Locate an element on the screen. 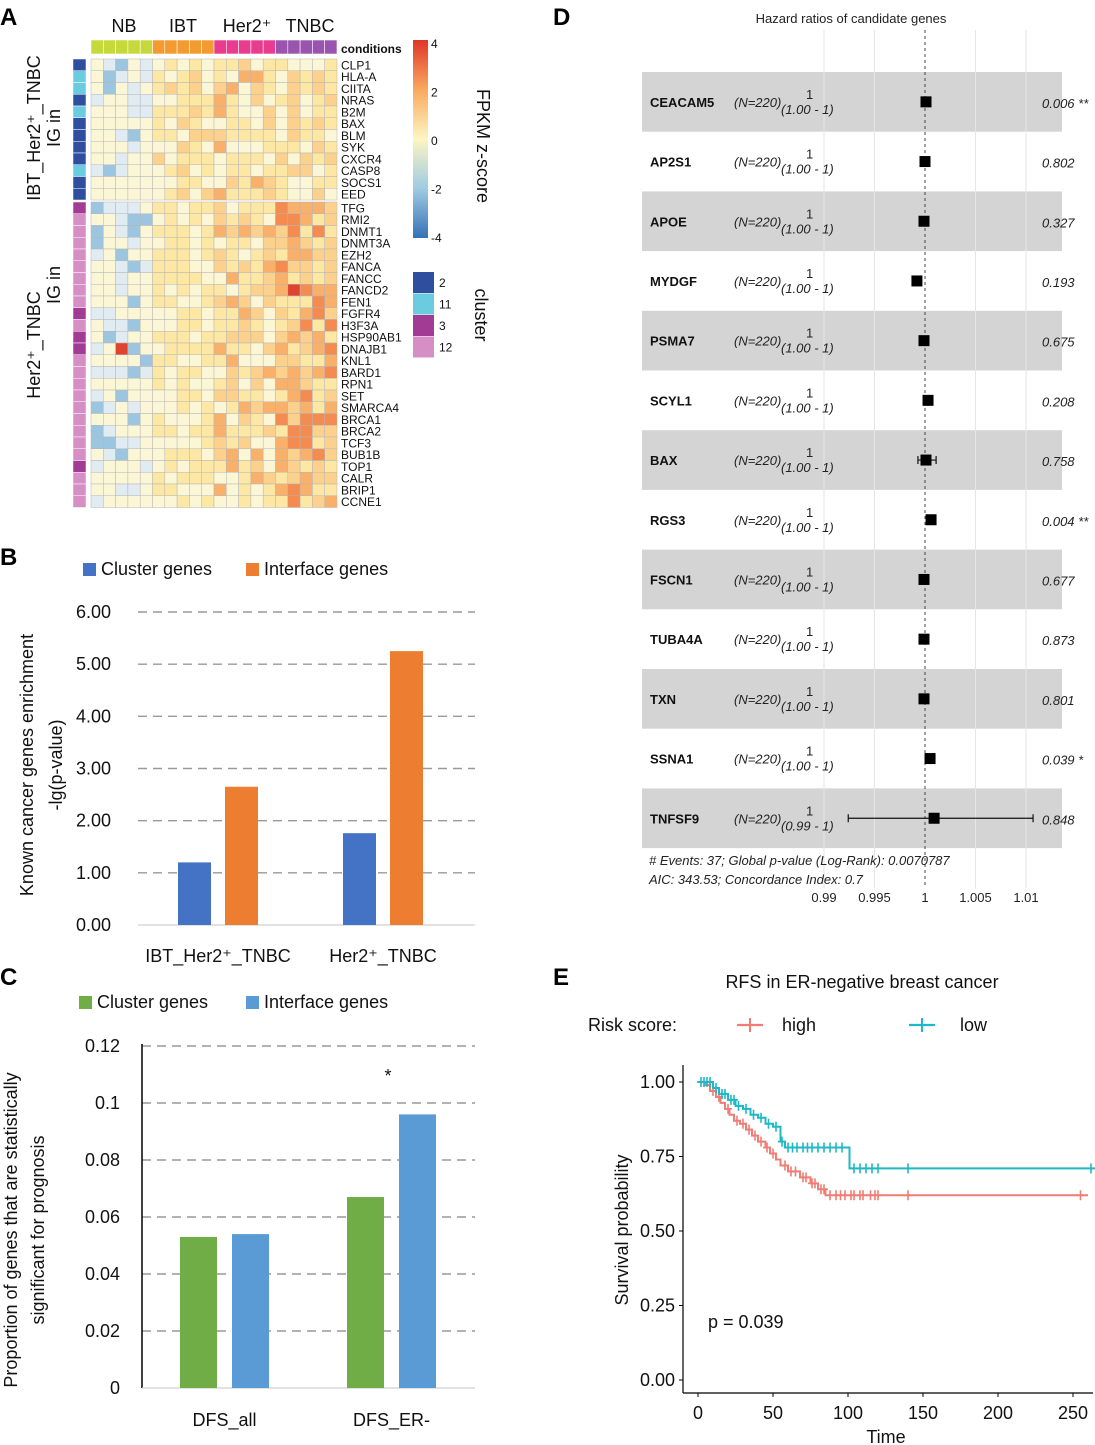 Image resolution: width=1095 pixels, height=1445 pixels. p-value: 0.848 is located at coordinates (1058, 819).